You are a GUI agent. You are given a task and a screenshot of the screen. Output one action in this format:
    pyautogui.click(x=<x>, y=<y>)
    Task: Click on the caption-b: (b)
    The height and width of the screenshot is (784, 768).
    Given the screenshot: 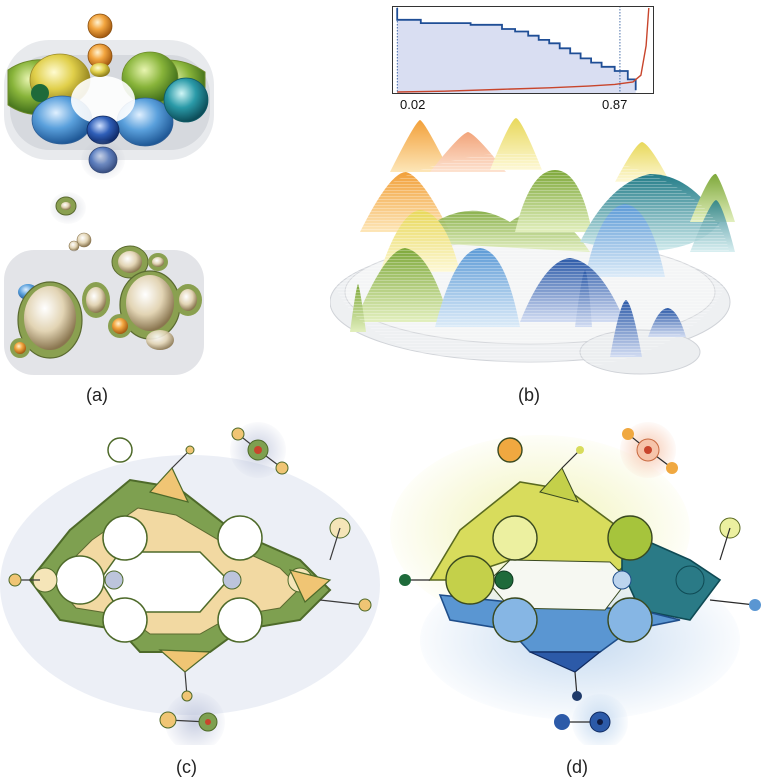 What is the action you would take?
    pyautogui.click(x=529, y=395)
    